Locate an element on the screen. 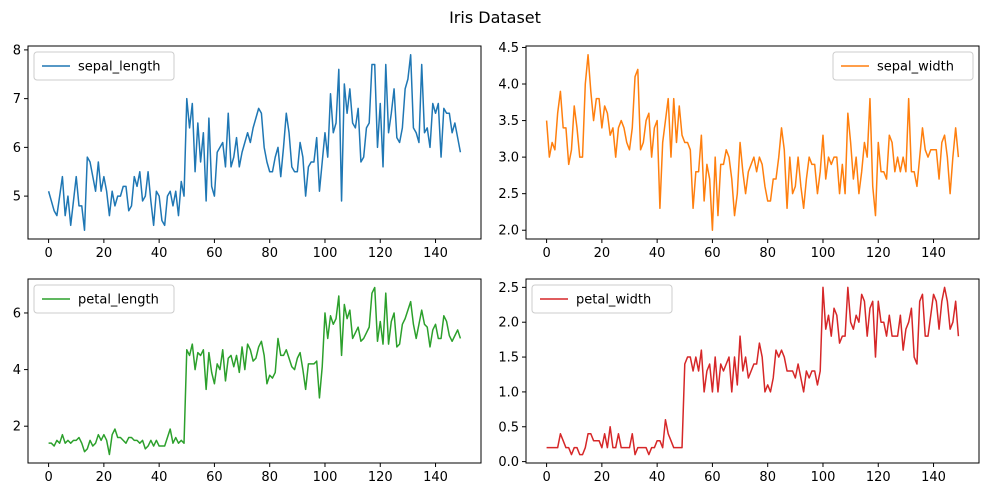  y-tick-label: 0.0 is located at coordinates (508, 462).